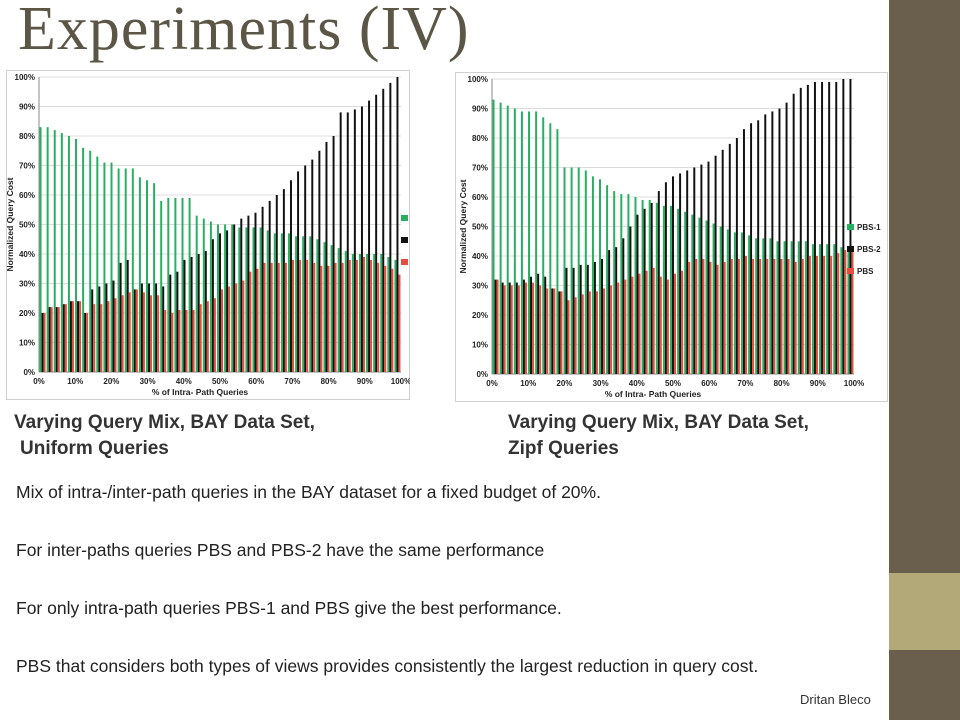 The width and height of the screenshot is (960, 720). What do you see at coordinates (27, 284) in the screenshot?
I see `y-tick-label: 30%` at bounding box center [27, 284].